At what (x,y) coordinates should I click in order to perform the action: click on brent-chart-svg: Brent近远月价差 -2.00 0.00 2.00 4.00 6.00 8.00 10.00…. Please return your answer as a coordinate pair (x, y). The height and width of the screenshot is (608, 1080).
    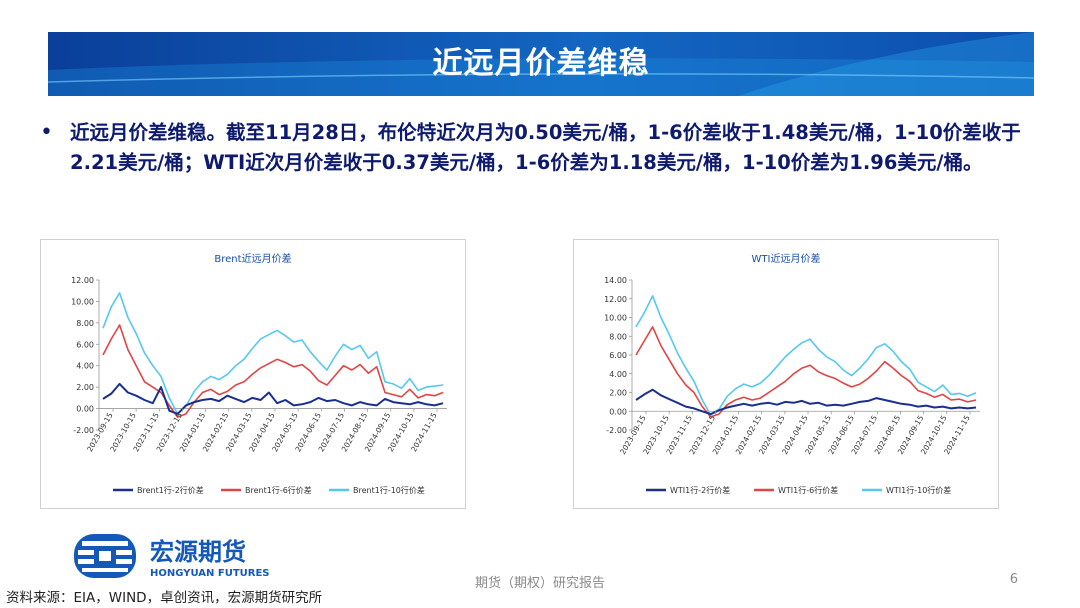
    Looking at the image, I should click on (259, 373).